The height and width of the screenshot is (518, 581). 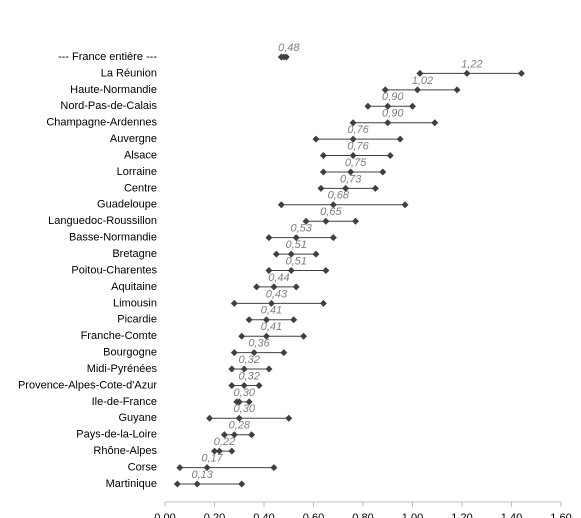 What do you see at coordinates (108, 106) in the screenshot?
I see `category-label: Nord-Pas-de-Calais` at bounding box center [108, 106].